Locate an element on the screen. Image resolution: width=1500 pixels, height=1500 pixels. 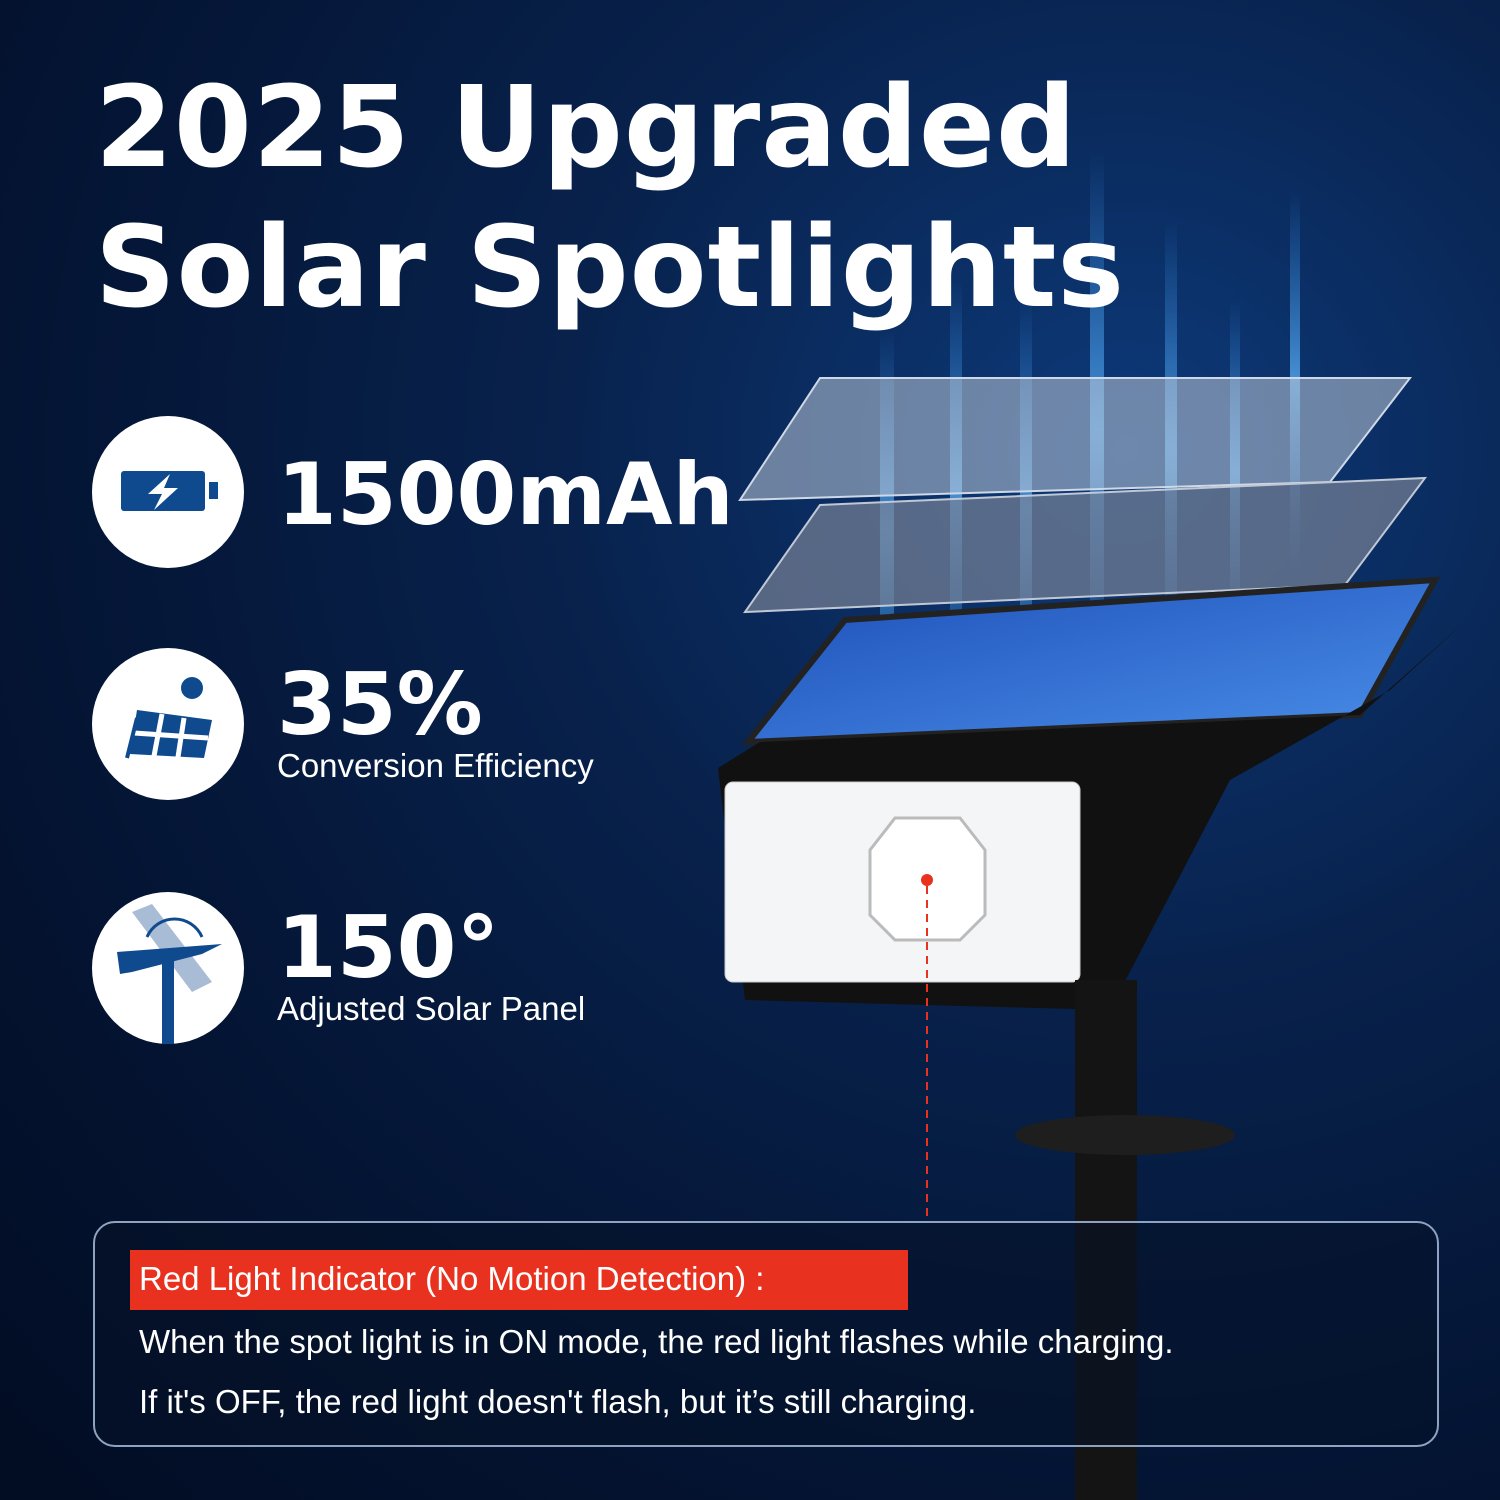
feature-efficiency-value: 35% is located at coordinates (380, 705).